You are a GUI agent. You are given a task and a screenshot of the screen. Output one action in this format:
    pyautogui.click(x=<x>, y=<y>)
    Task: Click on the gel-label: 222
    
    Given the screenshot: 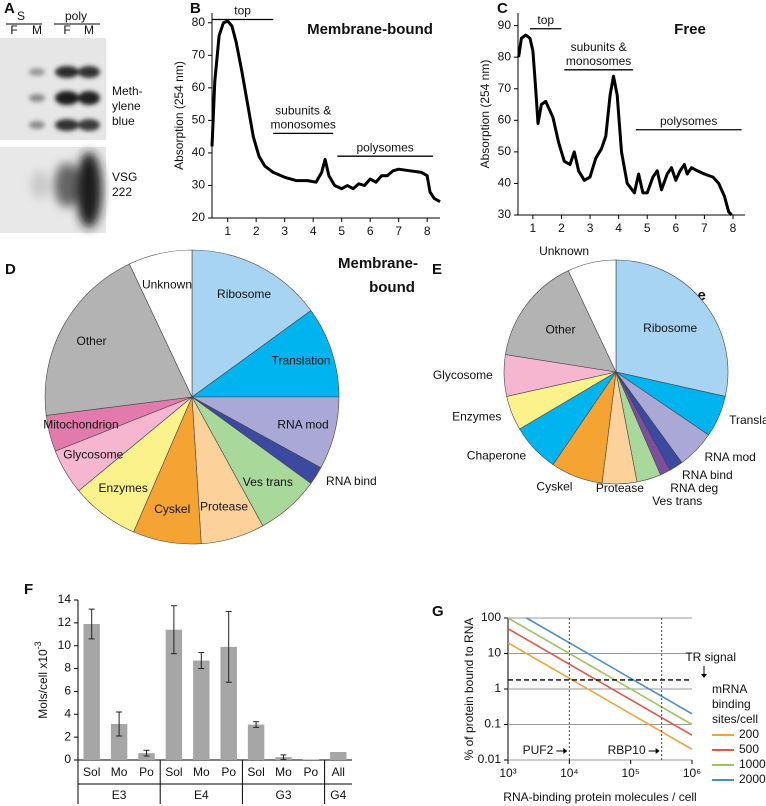 What is the action you would take?
    pyautogui.click(x=122, y=192)
    